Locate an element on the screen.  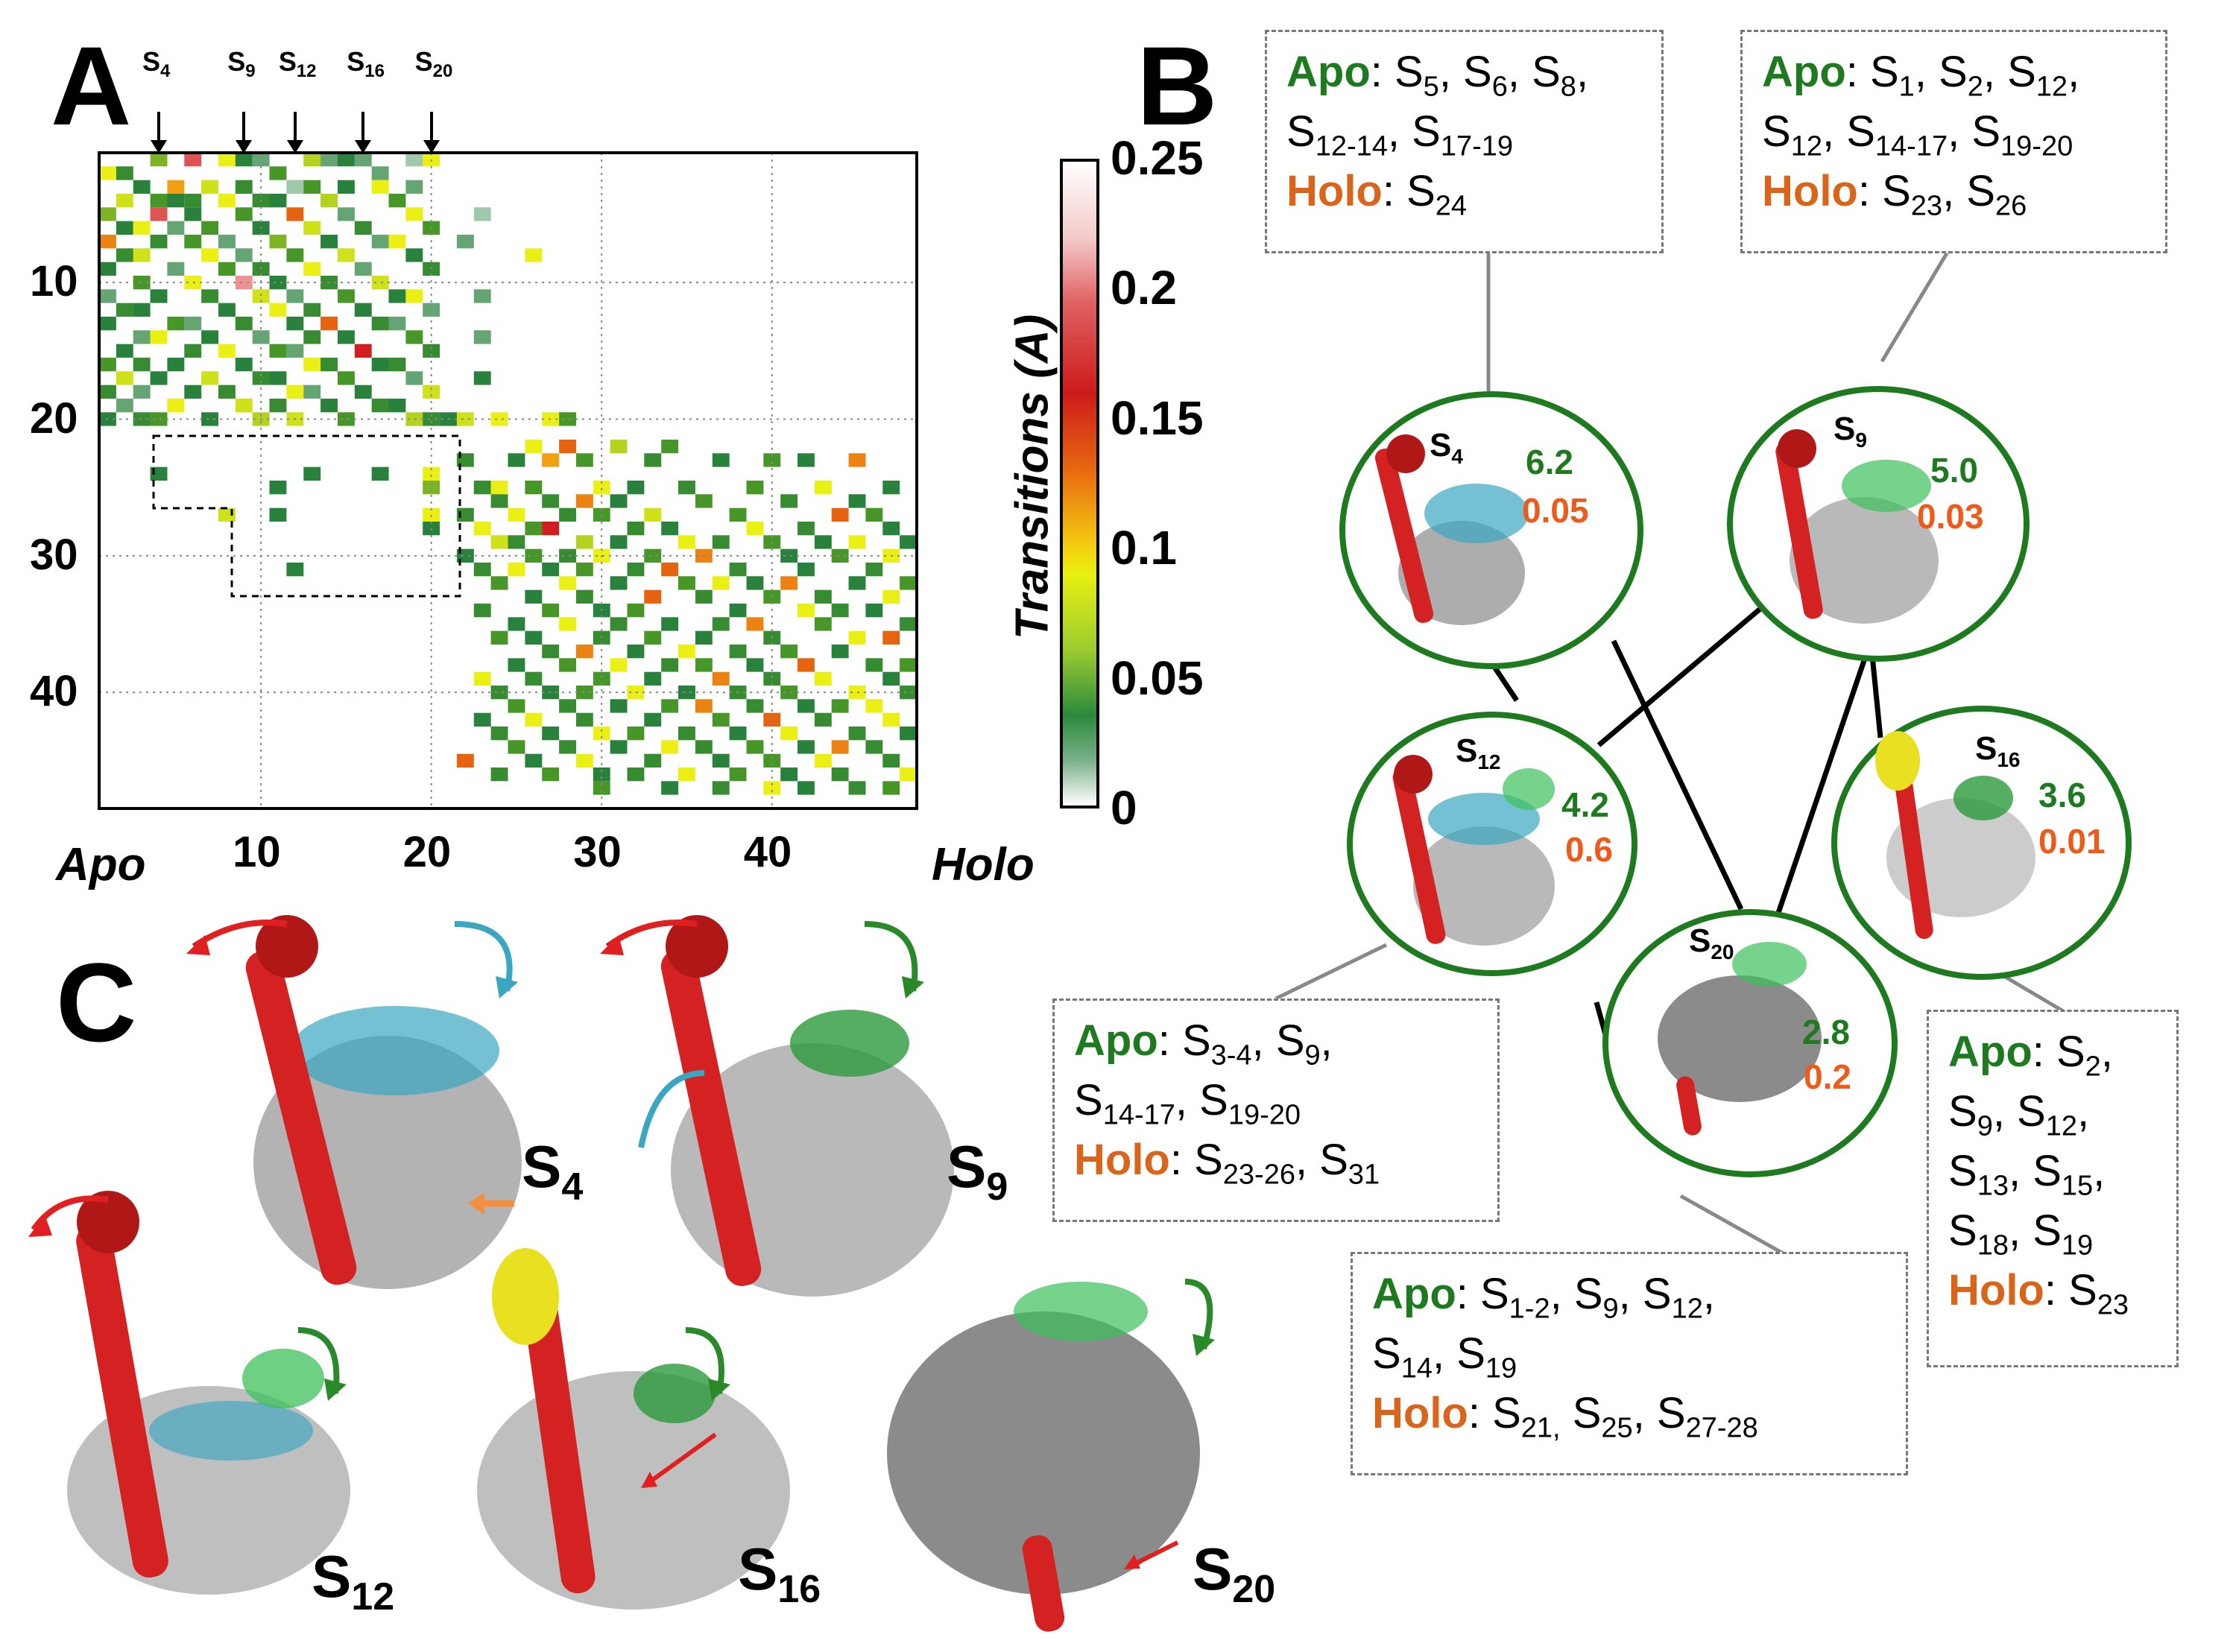
colorbar-tick-label: 0 is located at coordinates (1124, 808).